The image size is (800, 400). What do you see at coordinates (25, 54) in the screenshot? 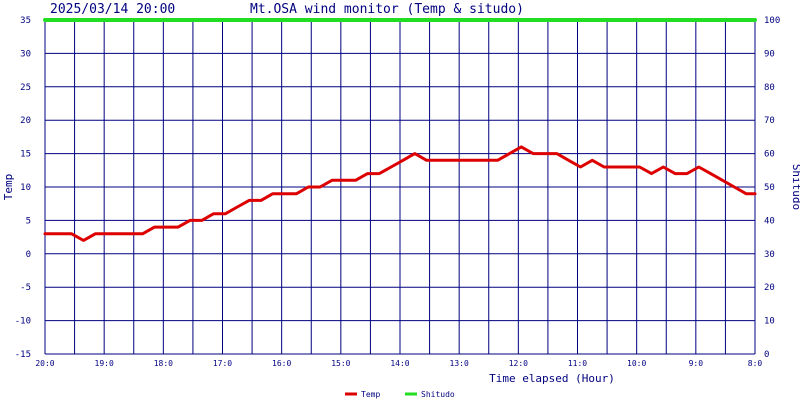
I see `y-tick-label-left: 30` at bounding box center [25, 54].